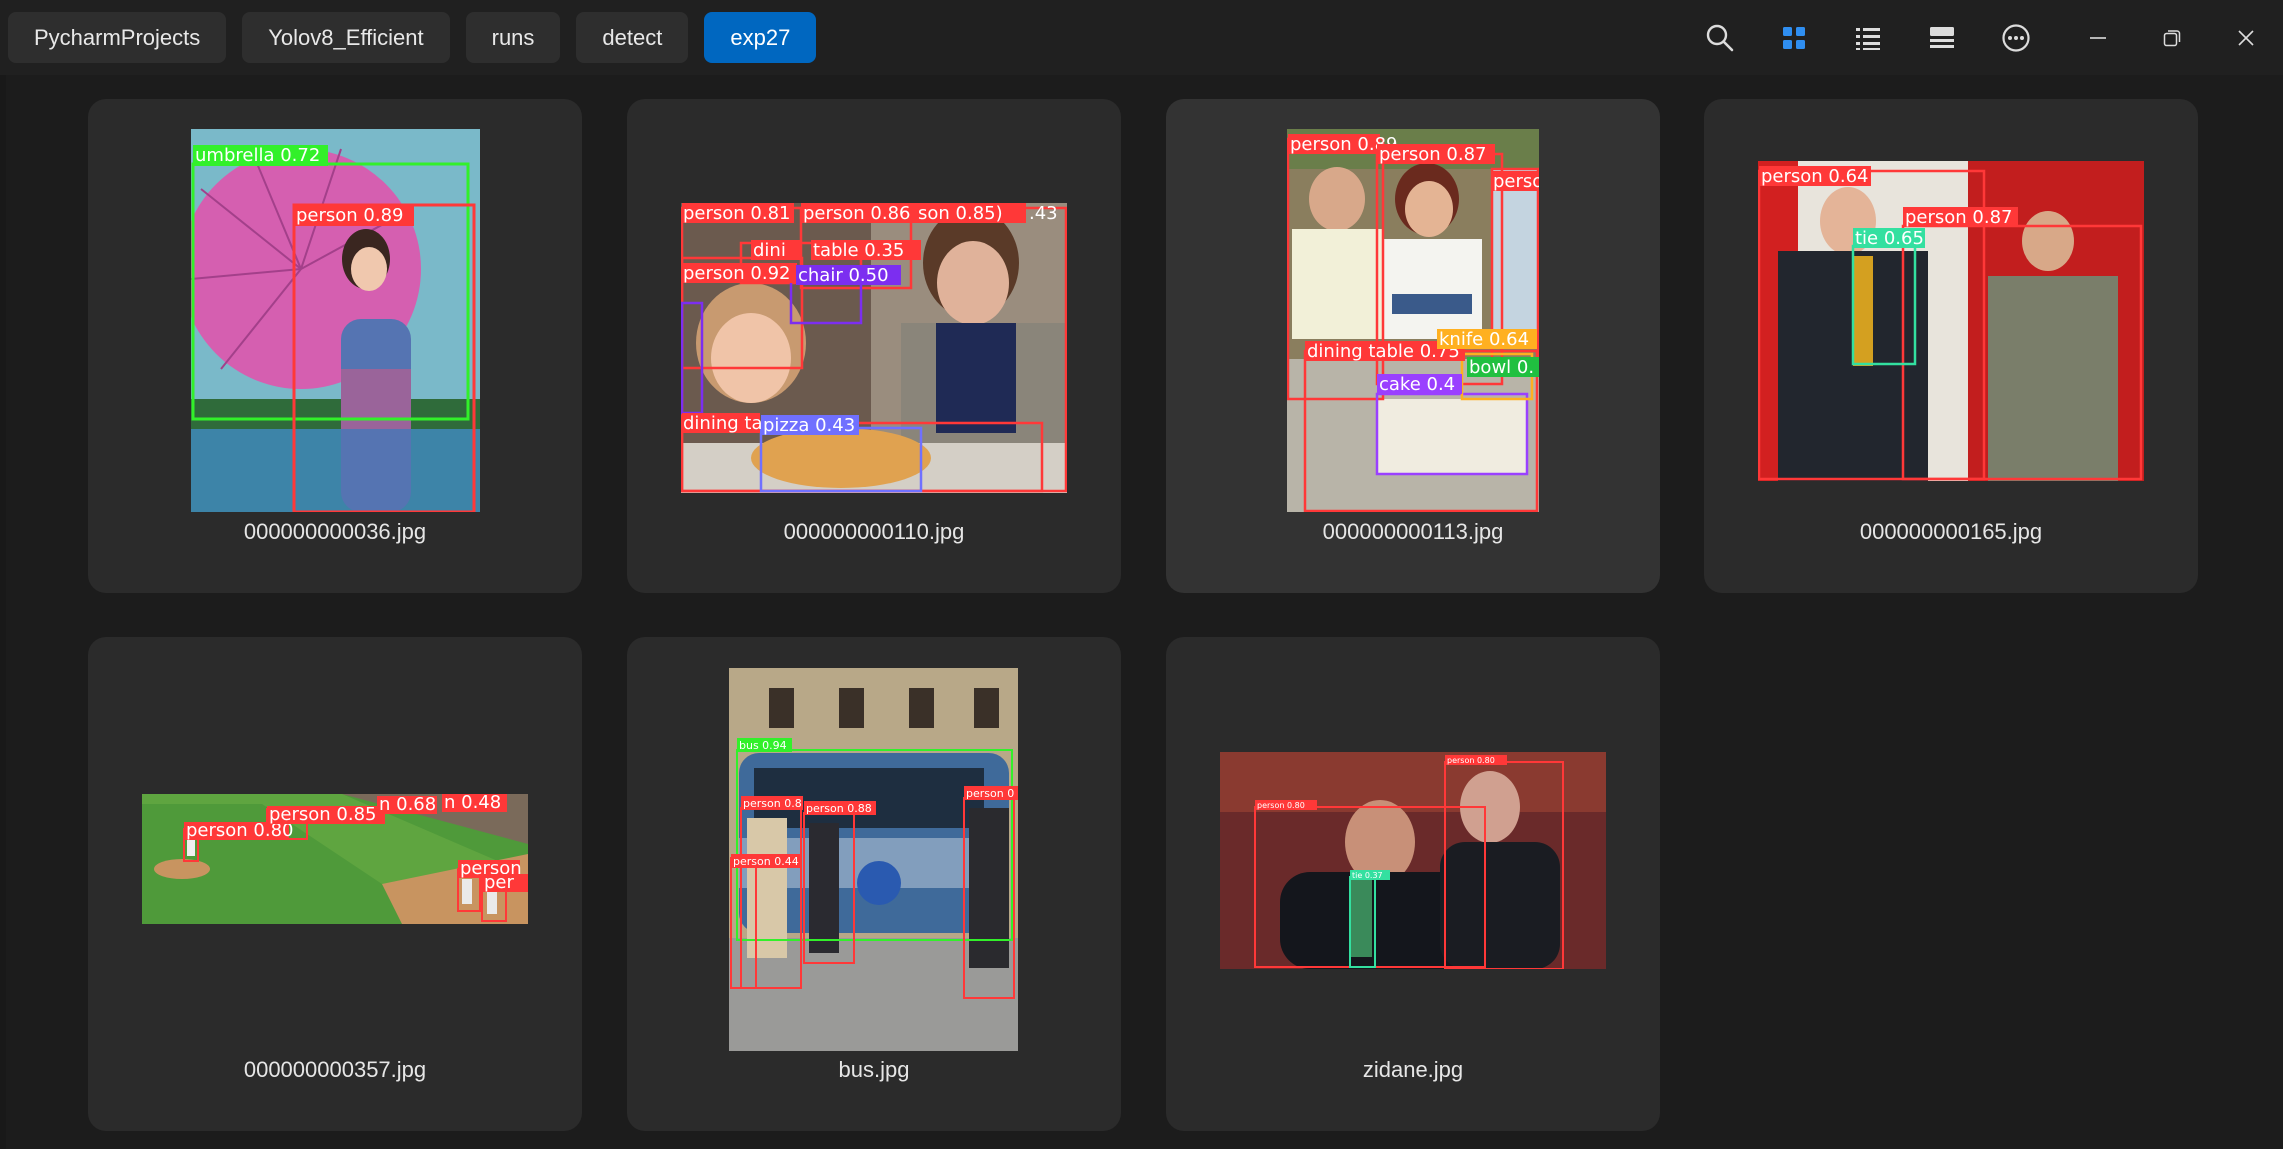 This screenshot has height=1149, width=2283. Describe the element at coordinates (1043, 213) in the screenshot. I see `box-label: .43` at that location.